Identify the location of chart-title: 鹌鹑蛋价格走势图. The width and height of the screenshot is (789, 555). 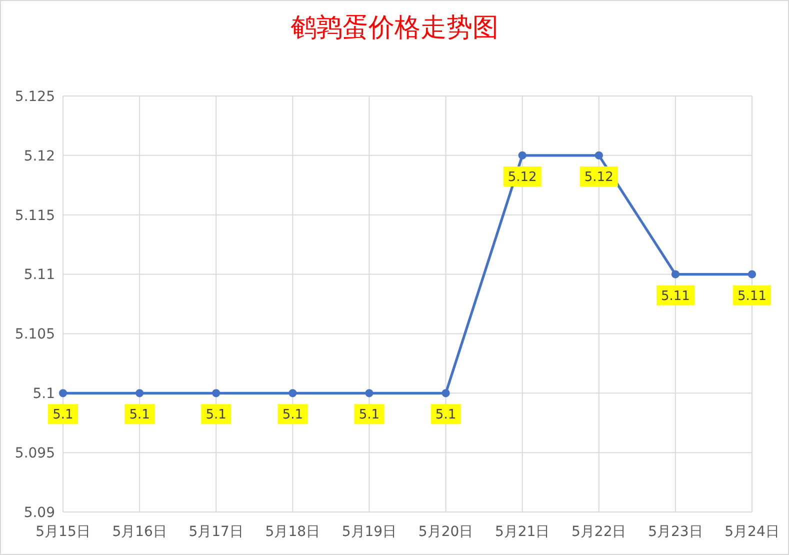
(394, 27).